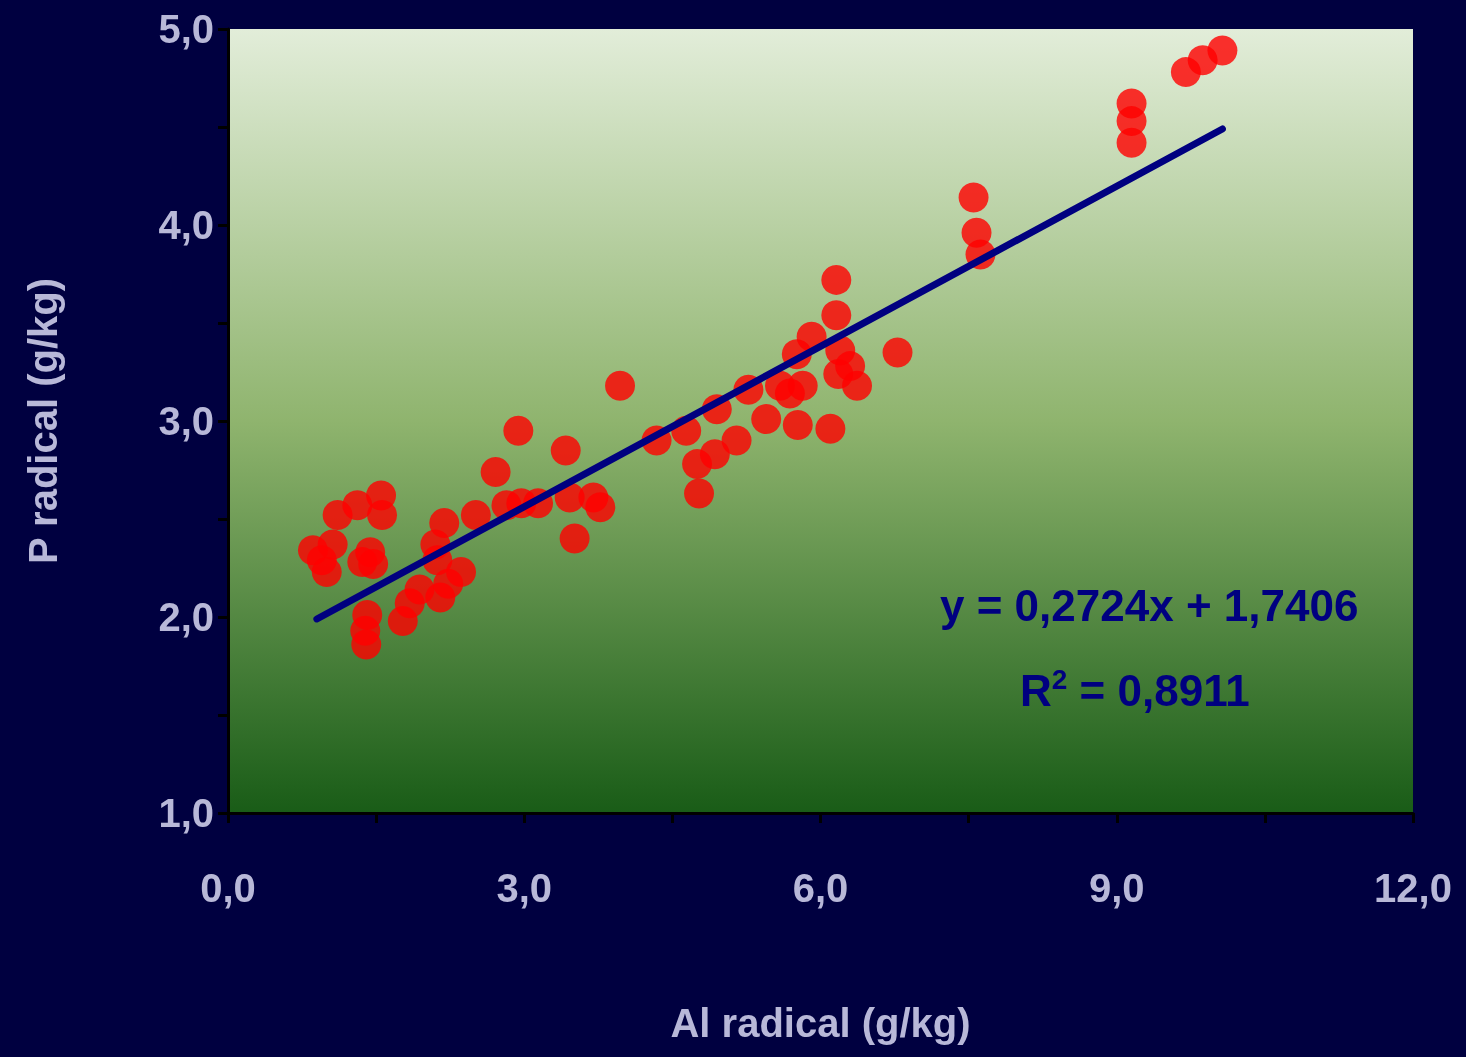  Describe the element at coordinates (820, 888) in the screenshot. I see `x-tick-label: 6,0` at that location.